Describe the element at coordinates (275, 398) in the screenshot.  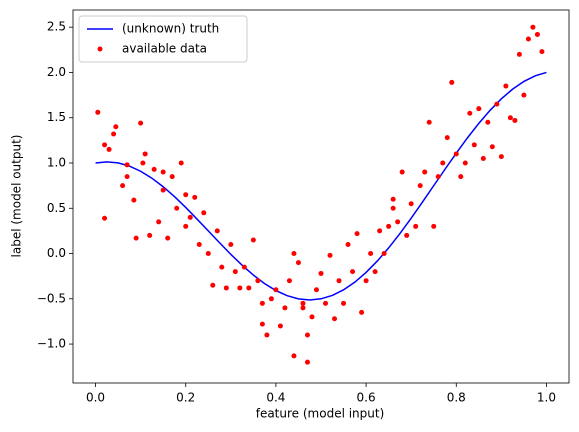
I see `x-tick-label: 0.4` at that location.